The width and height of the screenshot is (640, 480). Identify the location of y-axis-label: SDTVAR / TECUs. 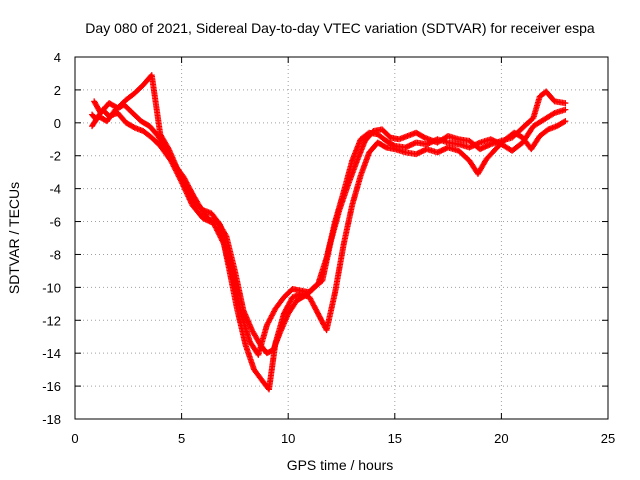
(14, 238).